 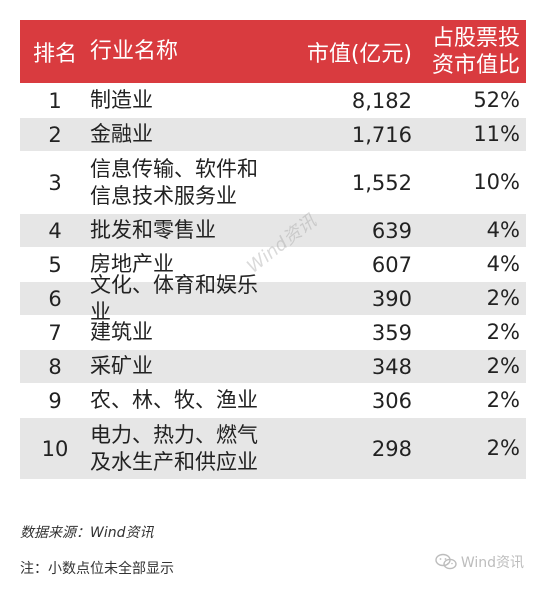 I want to click on table-row: 4 批发和零售业 639 4%, so click(x=273, y=231).